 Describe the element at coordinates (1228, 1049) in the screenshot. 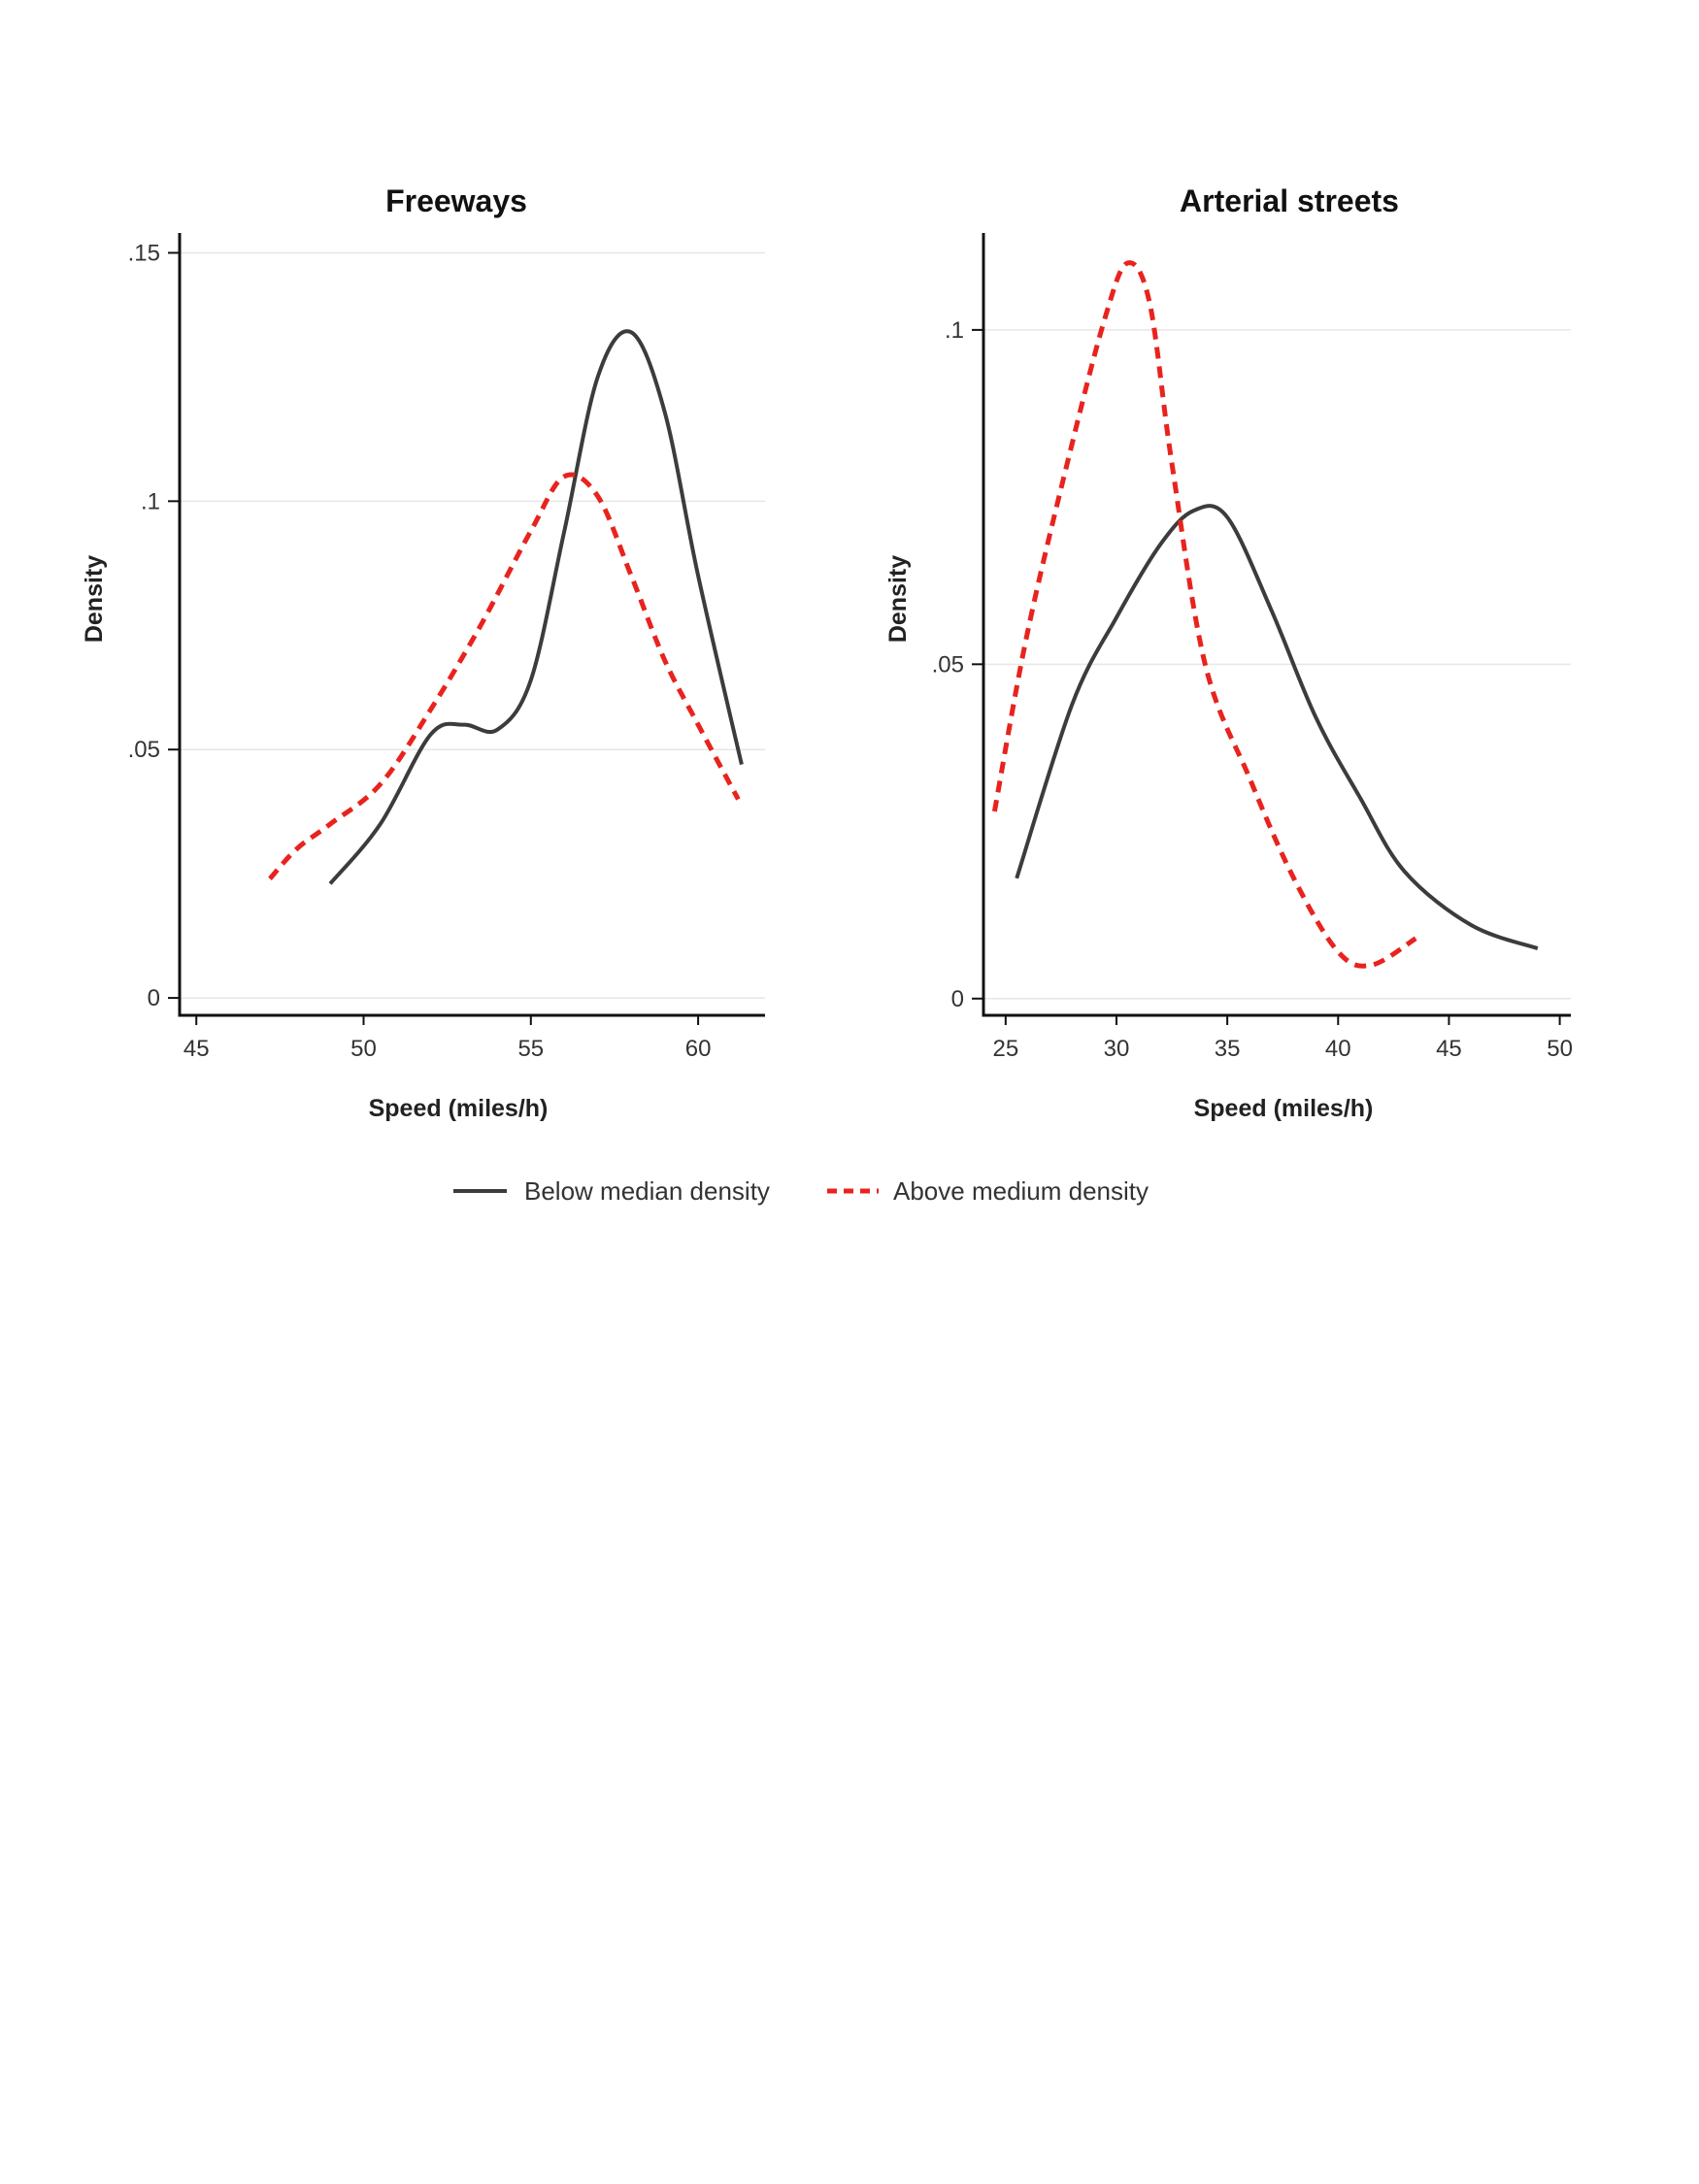

I see `arterial-streets-xtick-label-2: 35` at that location.